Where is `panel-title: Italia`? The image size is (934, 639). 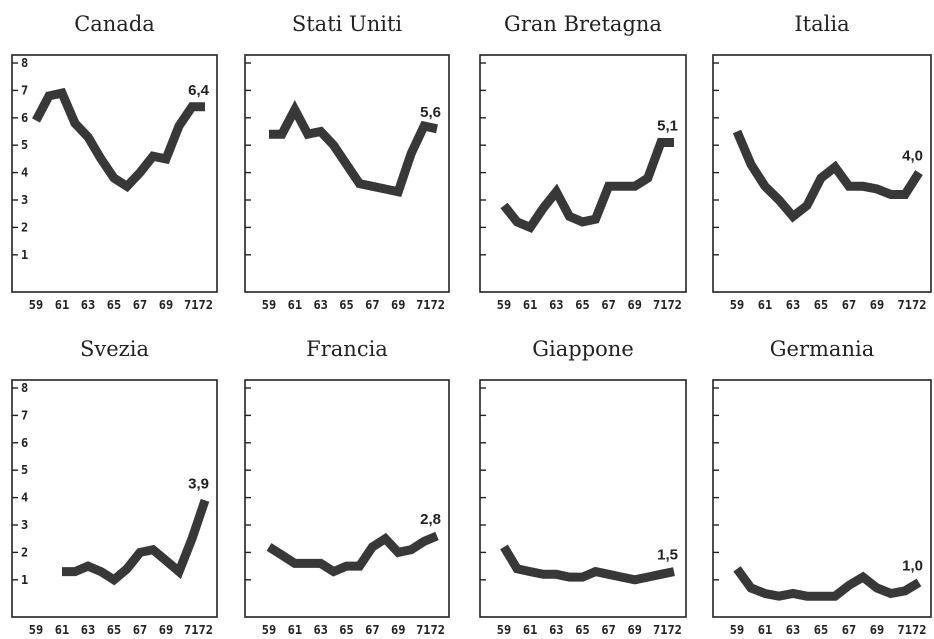
panel-title: Italia is located at coordinates (821, 24).